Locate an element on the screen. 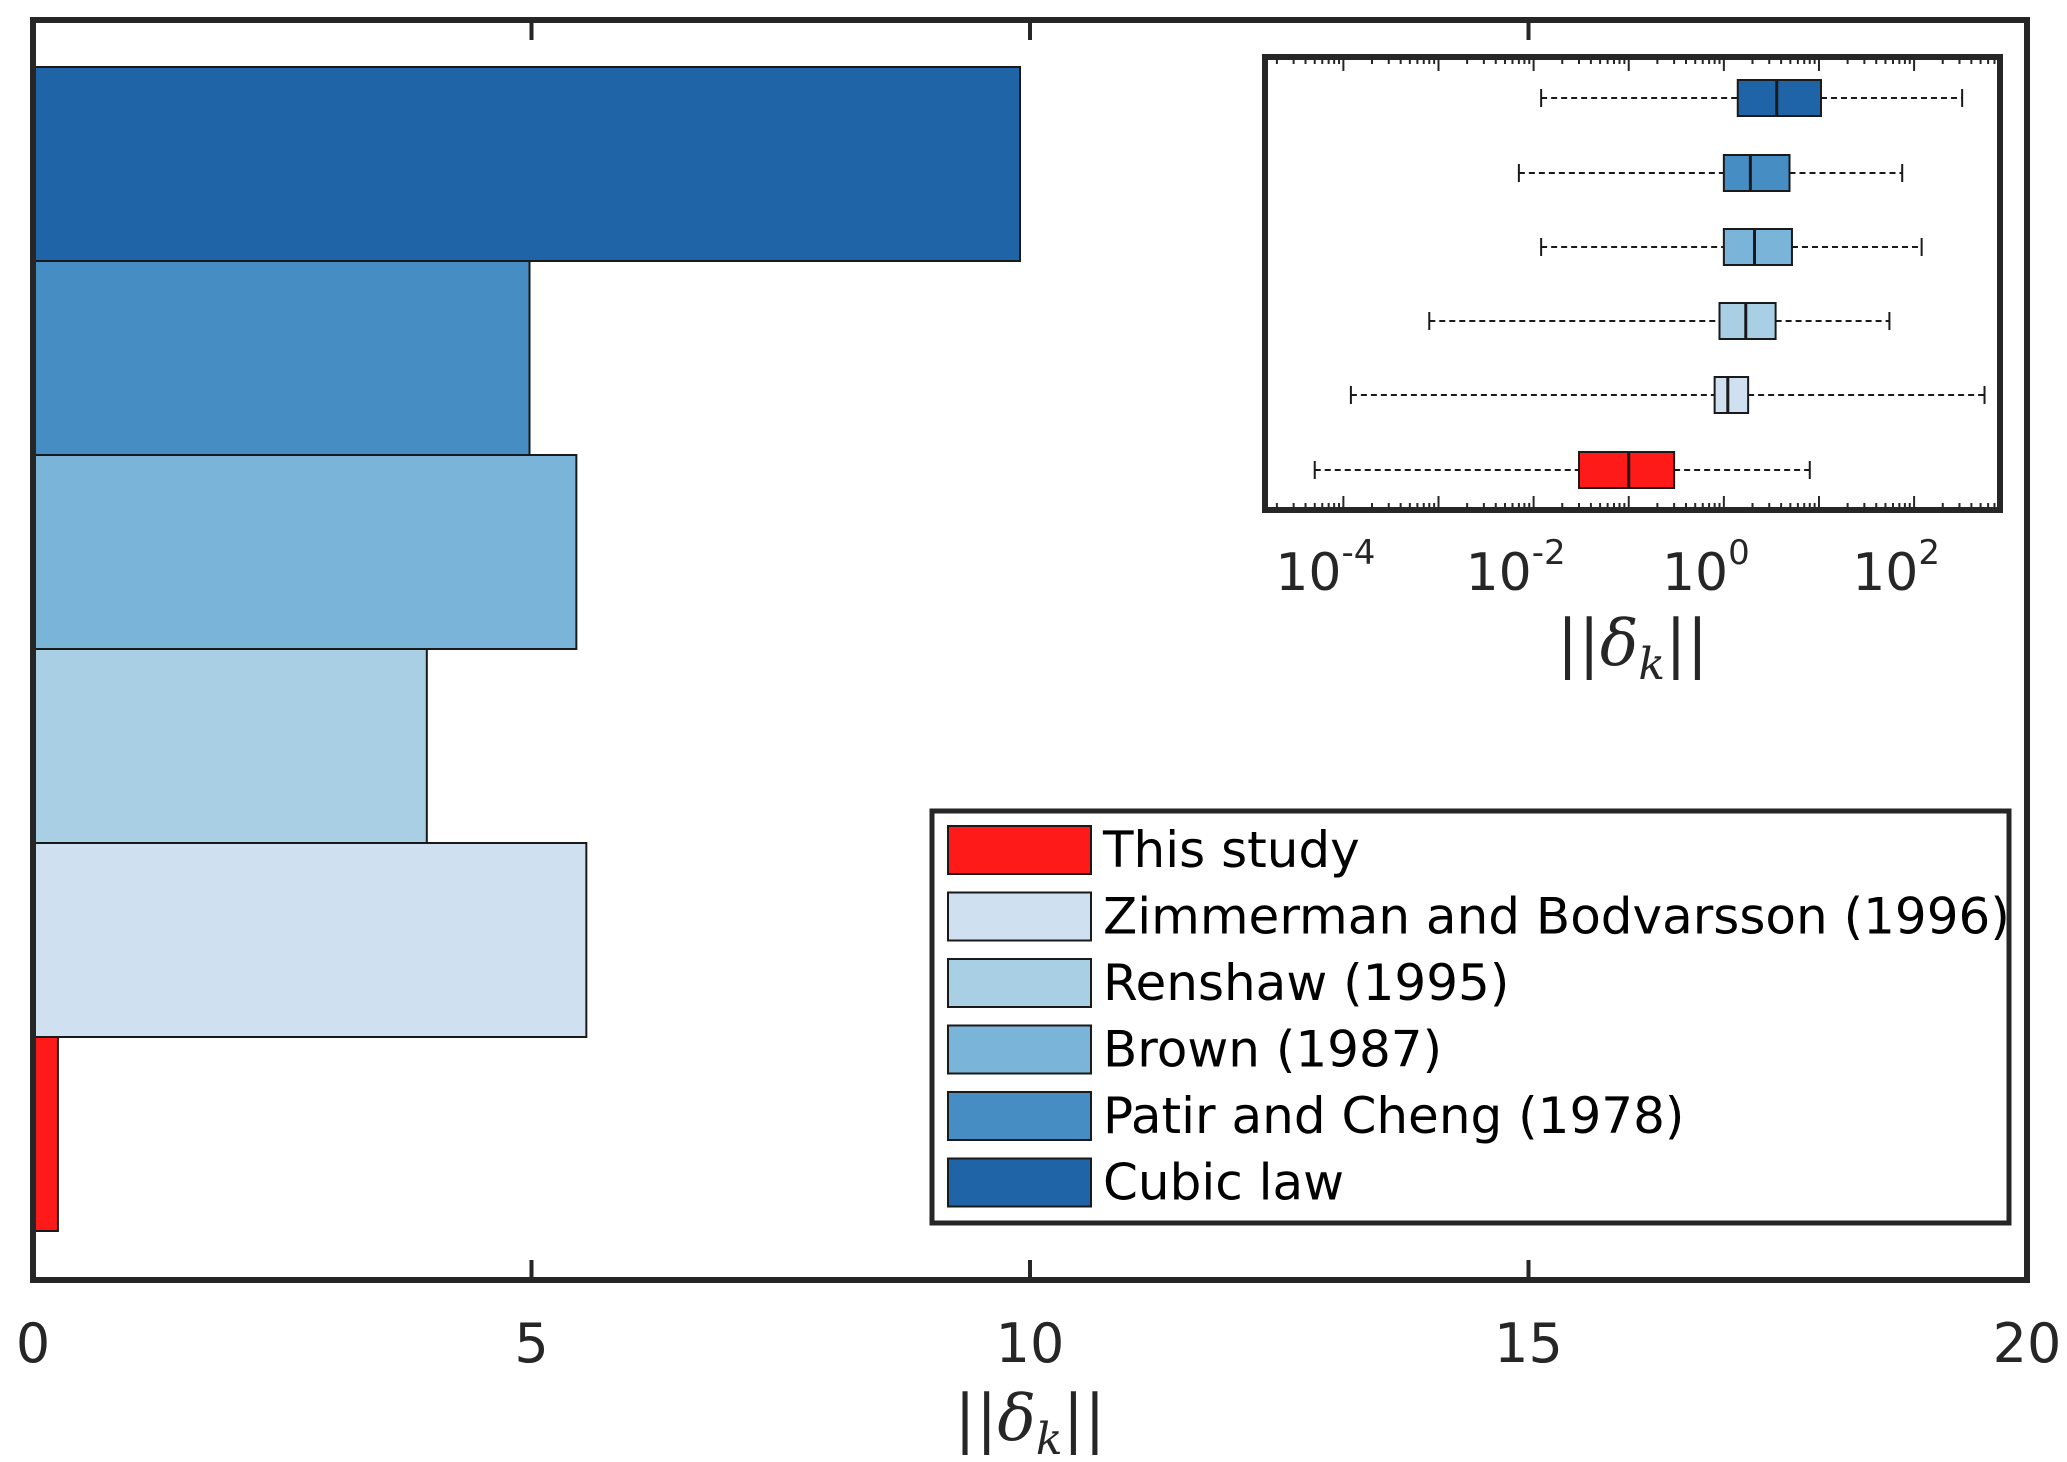 The height and width of the screenshot is (1462, 2067). inset-x-tick-label: 10⁻⁴ is located at coordinates (1325, 568).